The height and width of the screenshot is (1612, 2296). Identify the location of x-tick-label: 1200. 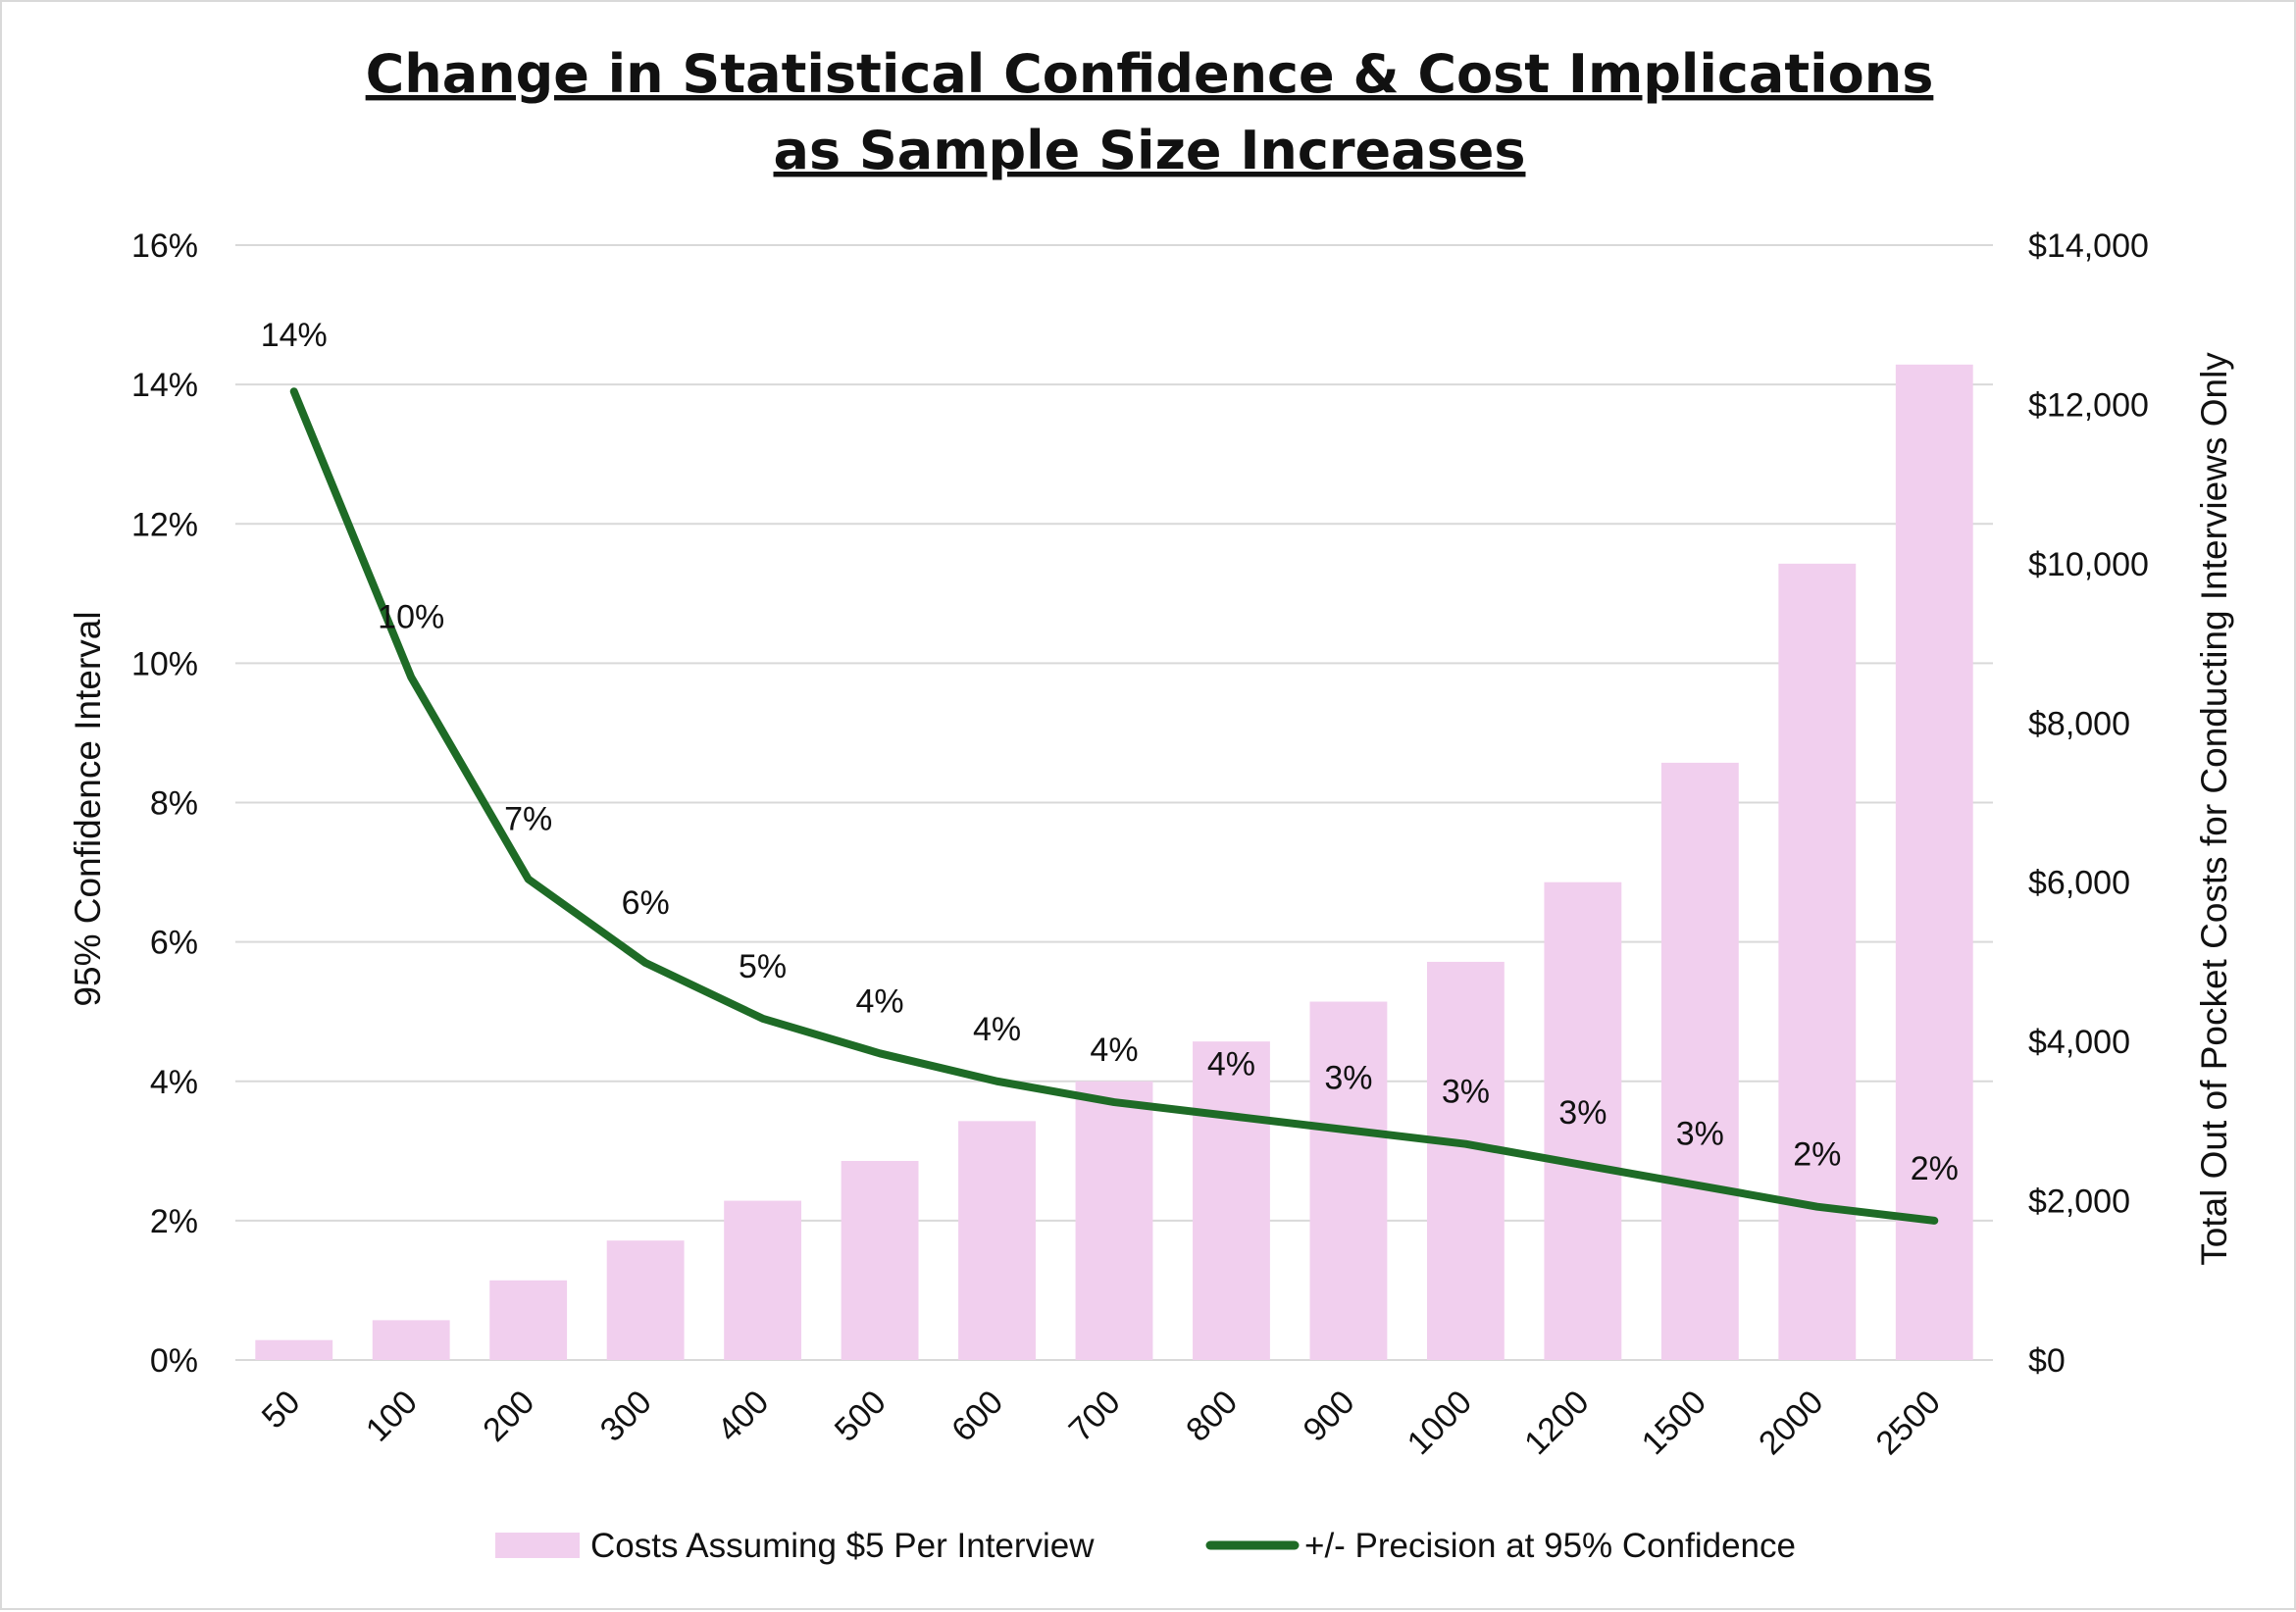
(1556, 1423).